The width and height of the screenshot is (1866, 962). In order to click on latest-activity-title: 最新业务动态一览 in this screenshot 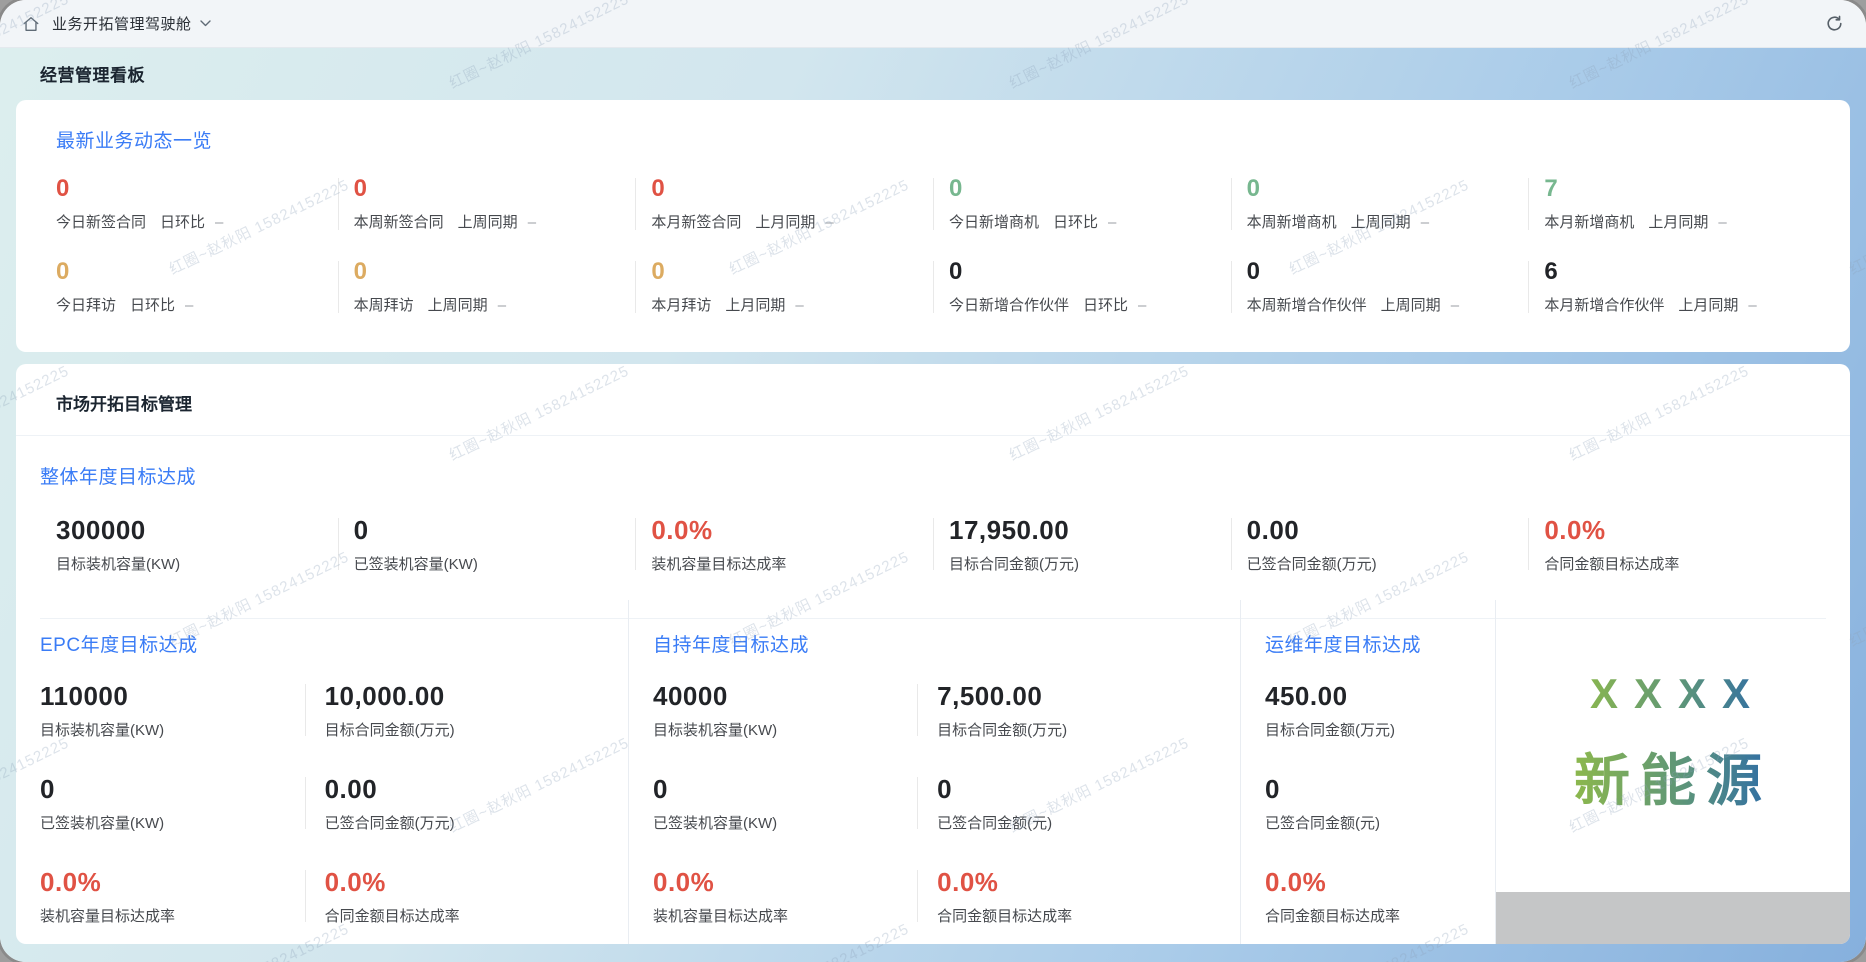, I will do `click(134, 141)`.